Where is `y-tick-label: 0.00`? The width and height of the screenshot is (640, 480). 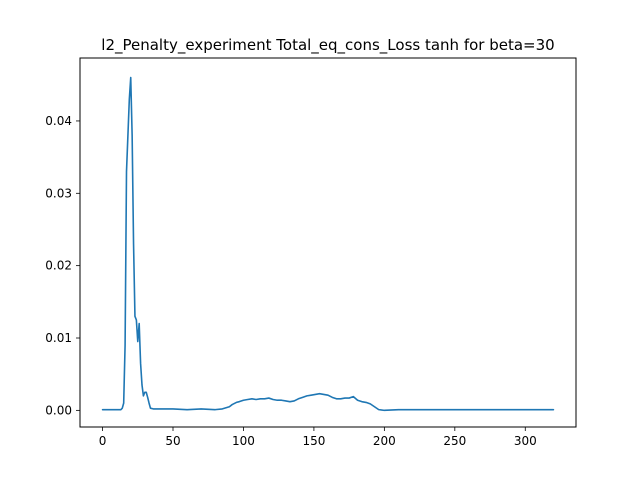 y-tick-label: 0.00 is located at coordinates (58, 410).